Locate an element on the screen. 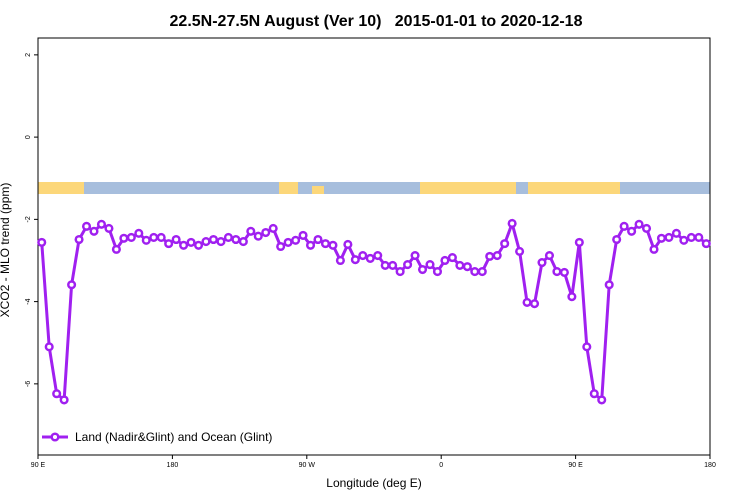  map-strip is located at coordinates (374, 188).